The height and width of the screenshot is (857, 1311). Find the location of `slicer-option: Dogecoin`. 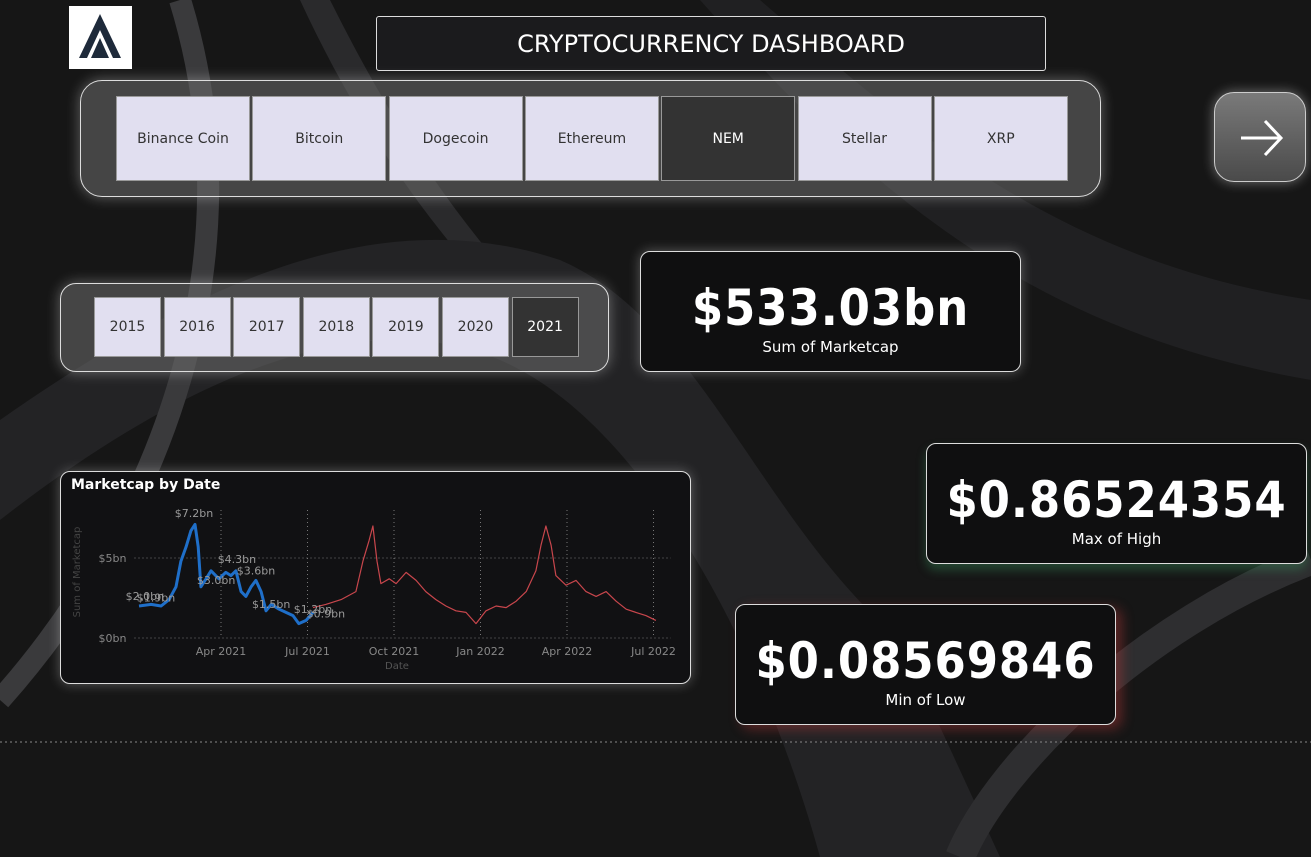

slicer-option: Dogecoin is located at coordinates (455, 138).